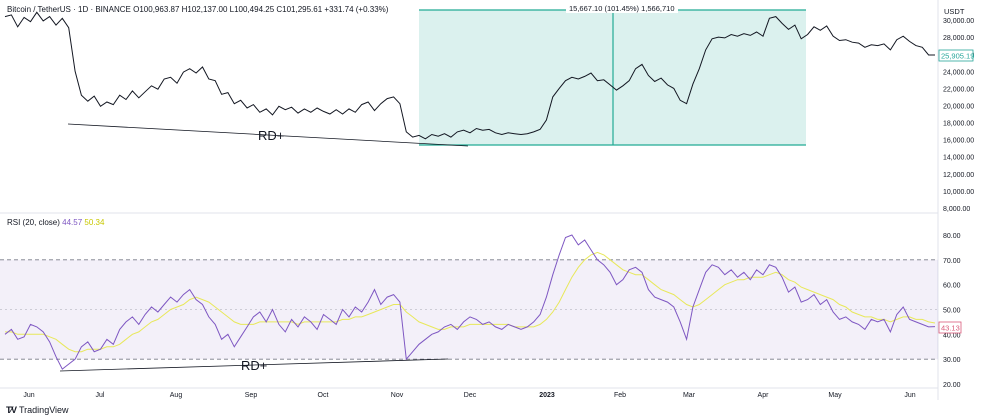 This screenshot has width=984, height=420. I want to click on rsi-divergence-label: RD+, so click(254, 365).